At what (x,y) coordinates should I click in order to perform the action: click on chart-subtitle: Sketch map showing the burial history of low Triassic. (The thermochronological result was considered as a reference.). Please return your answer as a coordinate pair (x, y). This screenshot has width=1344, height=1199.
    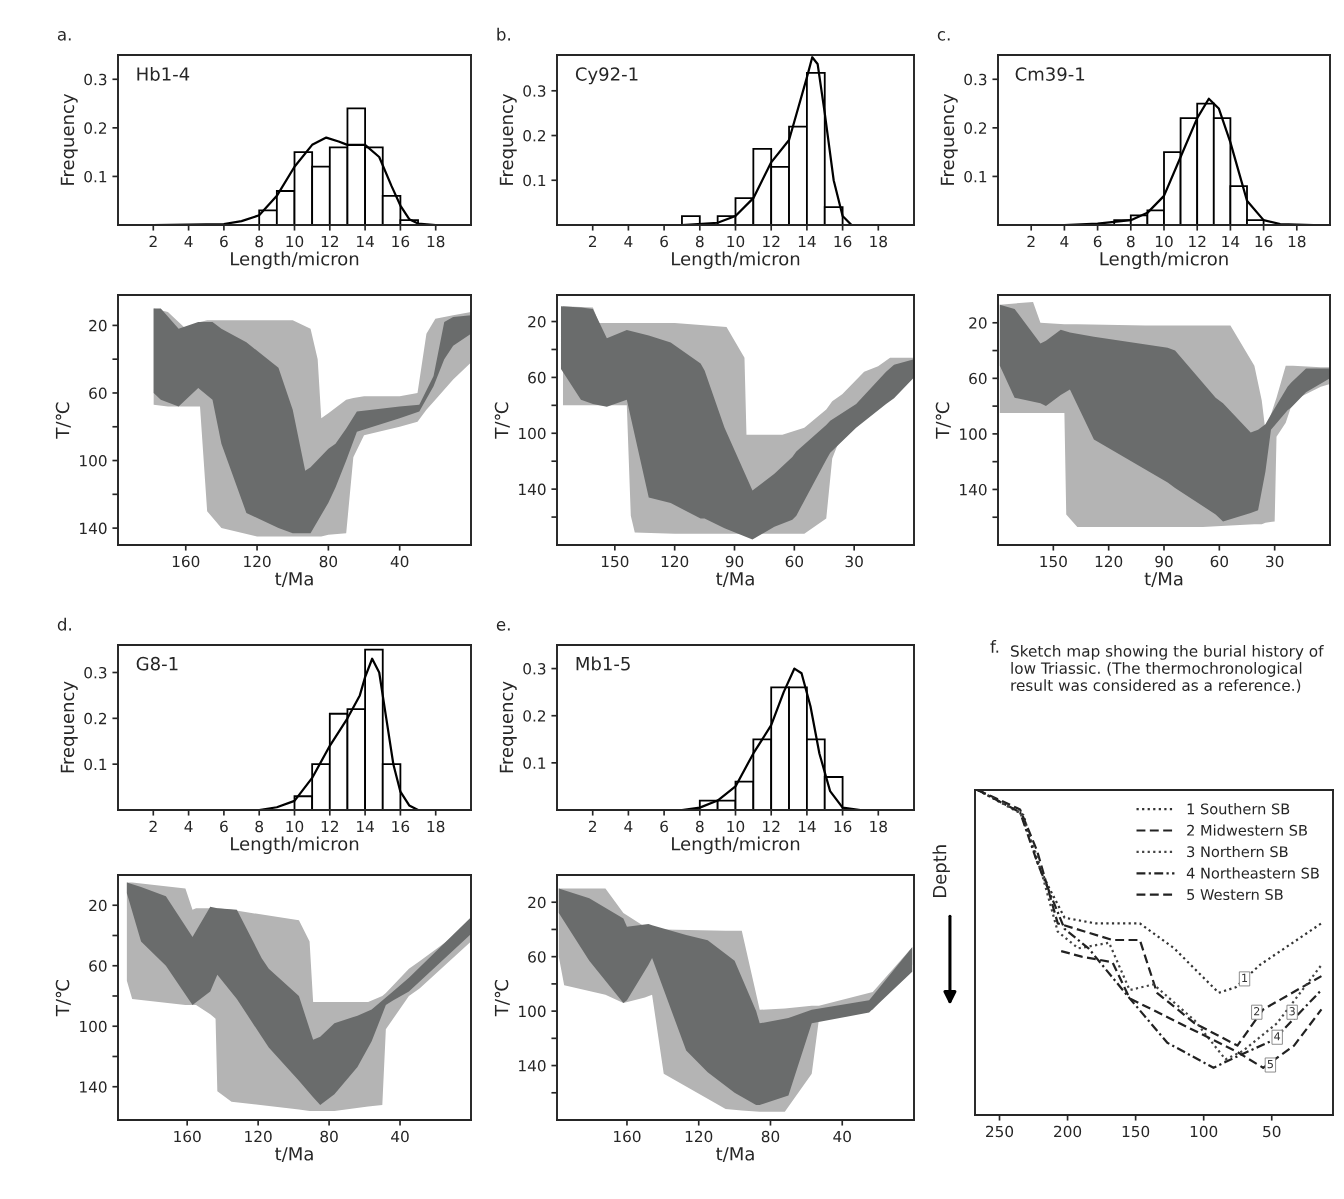
    Looking at the image, I should click on (1167, 669).